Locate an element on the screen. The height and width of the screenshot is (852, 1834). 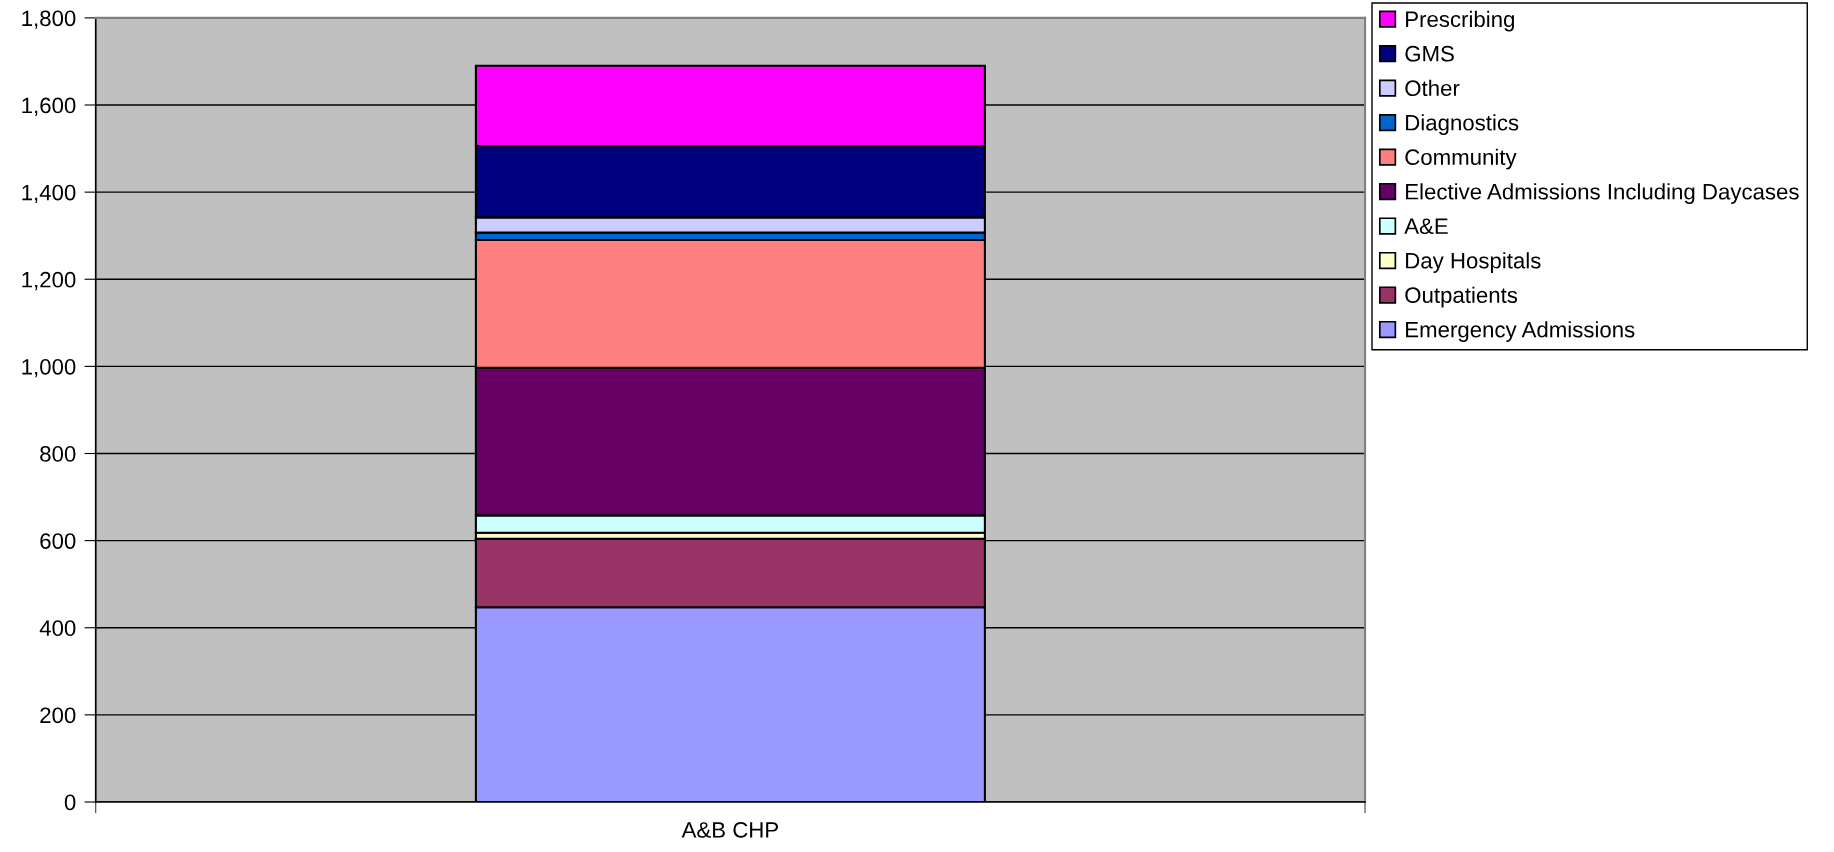
legend-label: Outpatients is located at coordinates (1461, 297).